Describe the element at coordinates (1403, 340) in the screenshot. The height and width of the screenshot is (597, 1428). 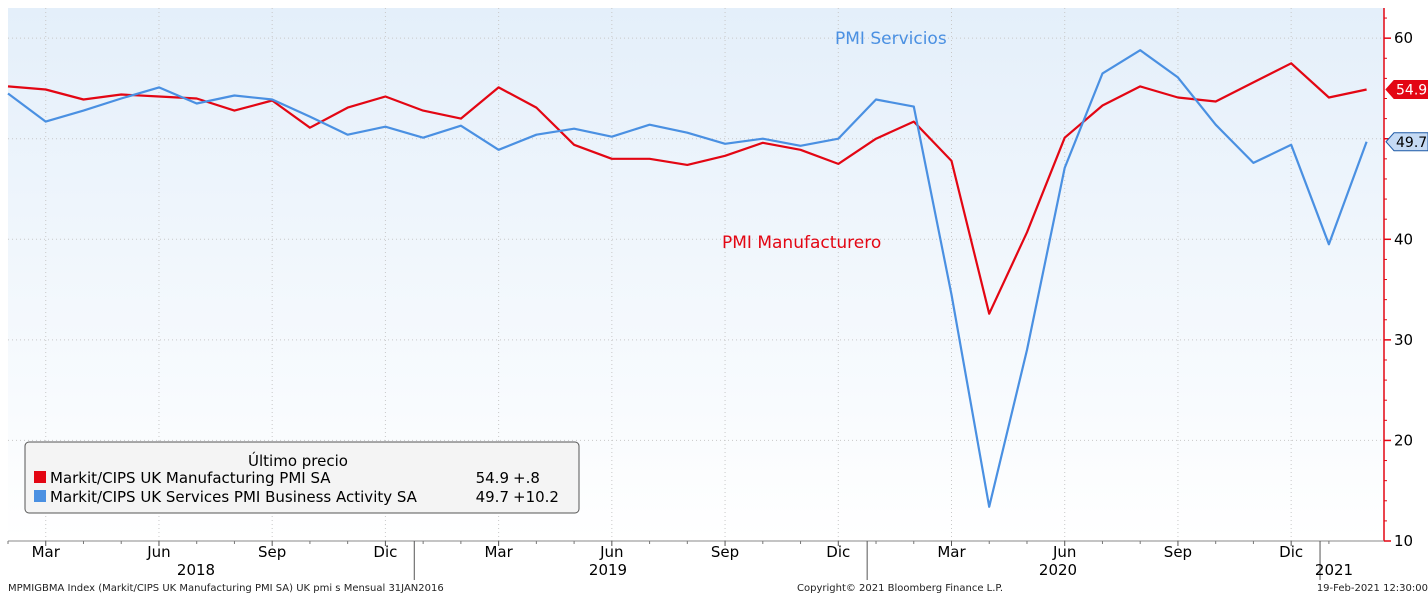
I see `y-tick-label: 30` at that location.